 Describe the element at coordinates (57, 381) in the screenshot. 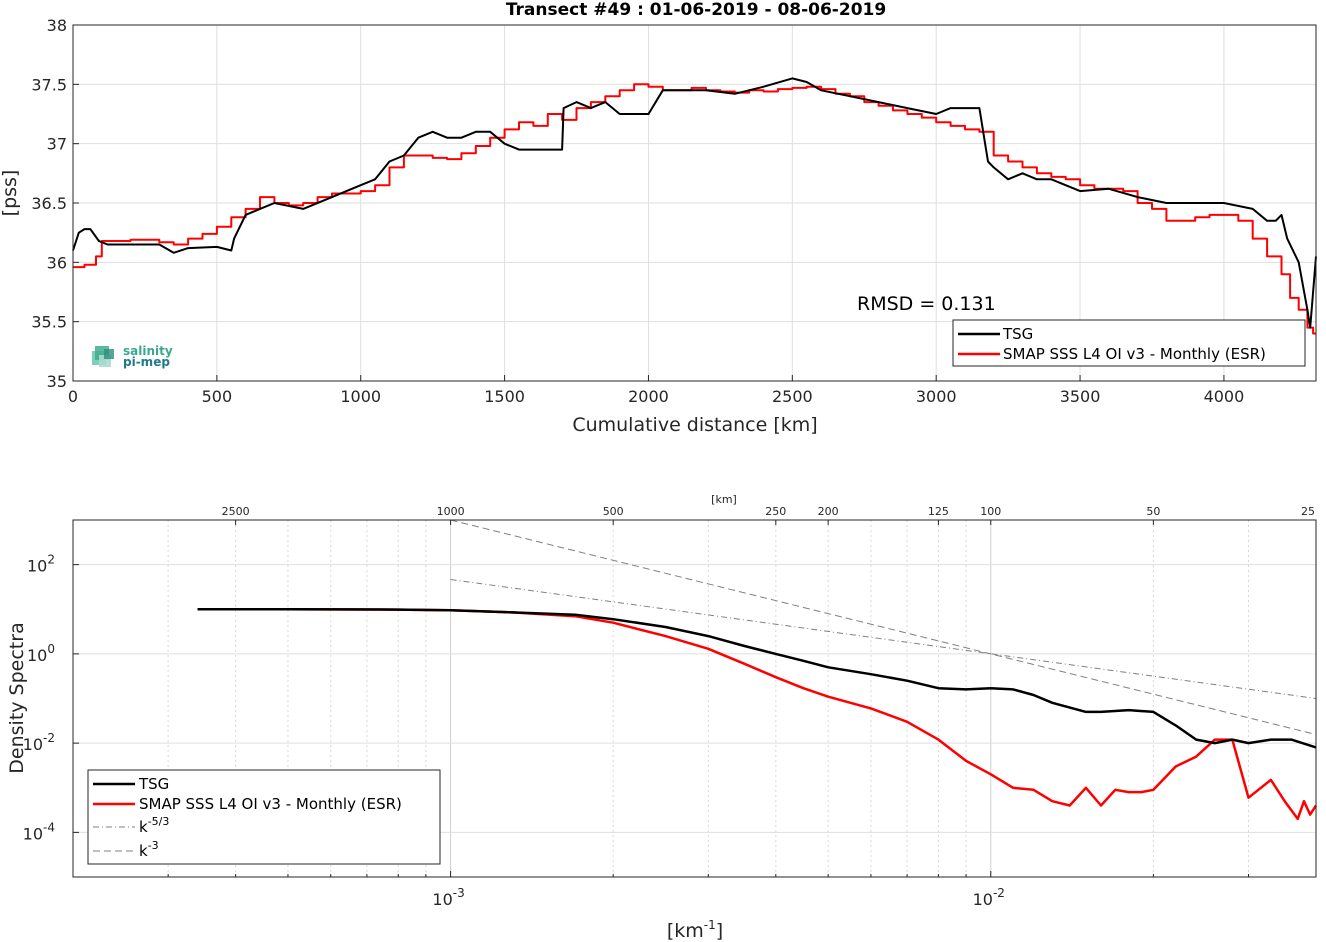

I see `y-tick-label: 35` at that location.